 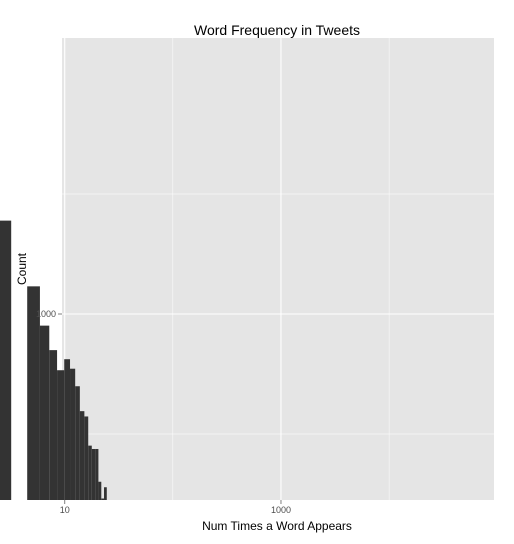 I want to click on x-axis-title: Num Times a Word Appears, so click(x=277, y=526).